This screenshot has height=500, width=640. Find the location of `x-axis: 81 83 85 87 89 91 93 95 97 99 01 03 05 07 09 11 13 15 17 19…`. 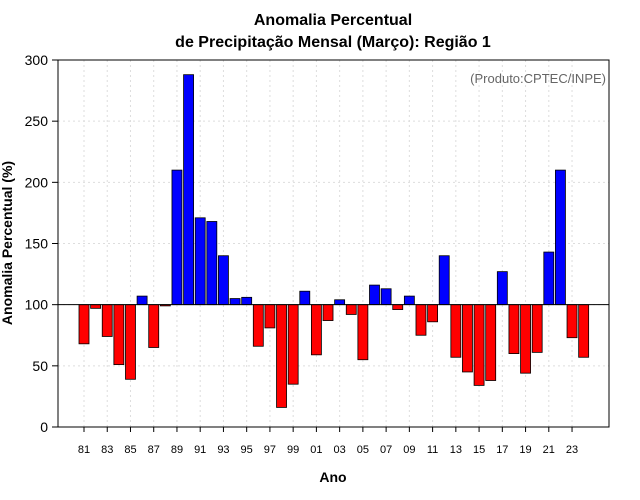

x-axis: 81 83 85 87 89 91 93 95 97 99 01 03 05 07 09 11 13 15 17 19… is located at coordinates (328, 441).